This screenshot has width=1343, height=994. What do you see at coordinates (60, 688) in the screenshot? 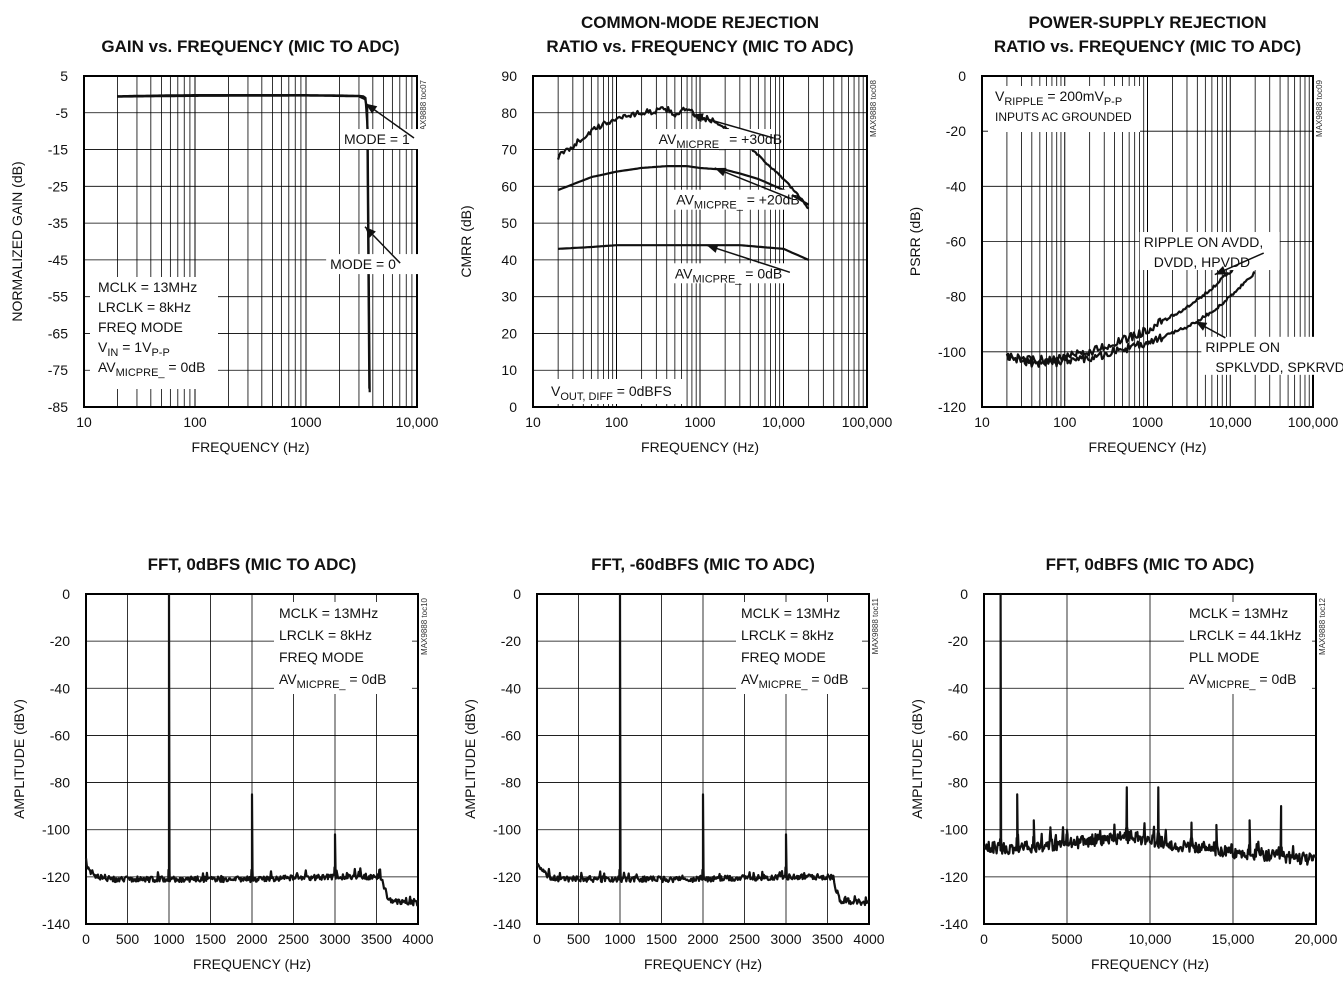
I see `y-tick-label: -40` at bounding box center [60, 688].